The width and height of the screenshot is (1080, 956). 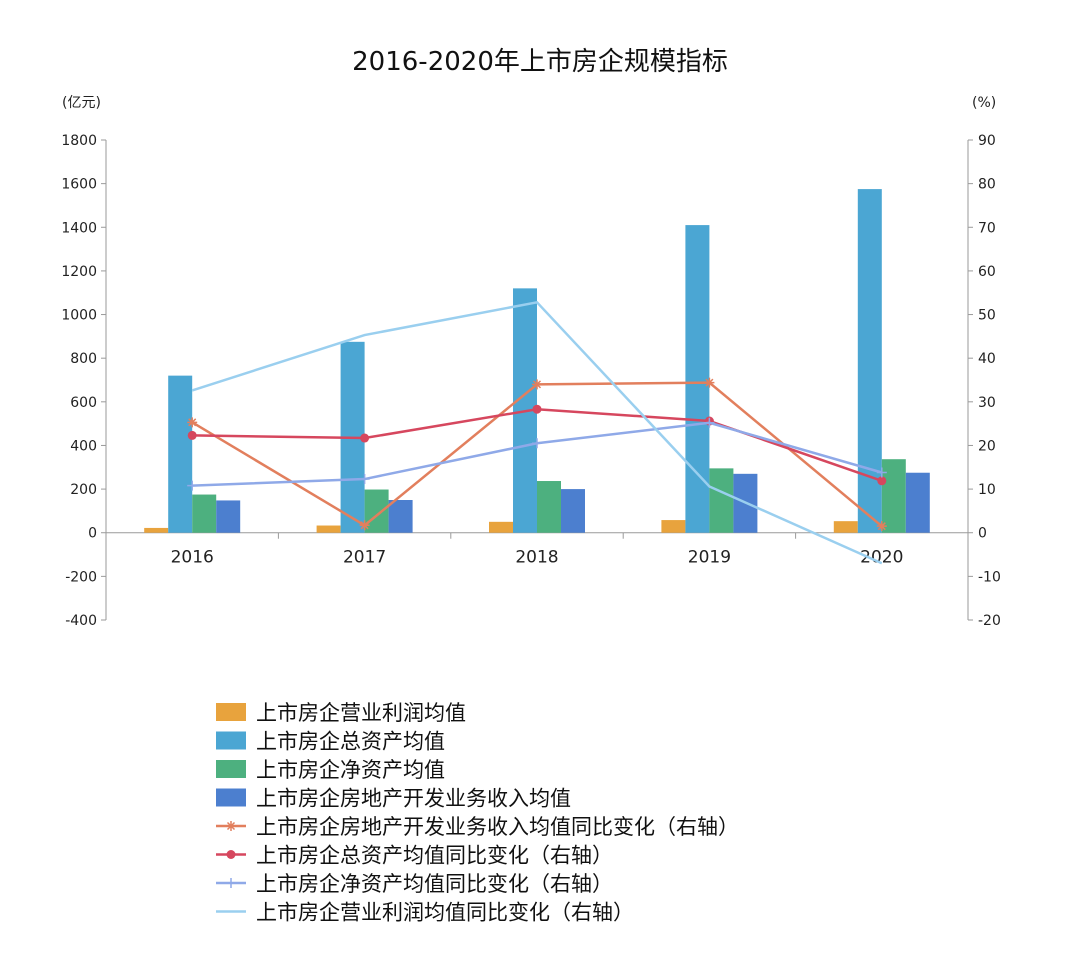 What do you see at coordinates (987, 446) in the screenshot?
I see `right-tick-label: 20` at bounding box center [987, 446].